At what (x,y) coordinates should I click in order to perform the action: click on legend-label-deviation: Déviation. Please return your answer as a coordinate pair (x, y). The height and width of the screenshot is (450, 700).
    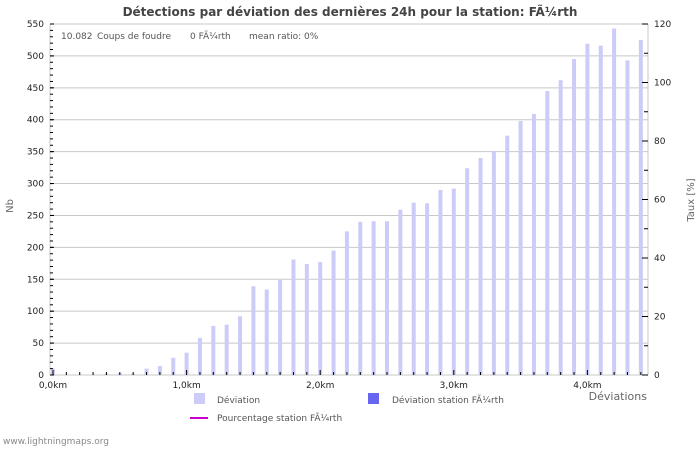
    Looking at the image, I should click on (238, 400).